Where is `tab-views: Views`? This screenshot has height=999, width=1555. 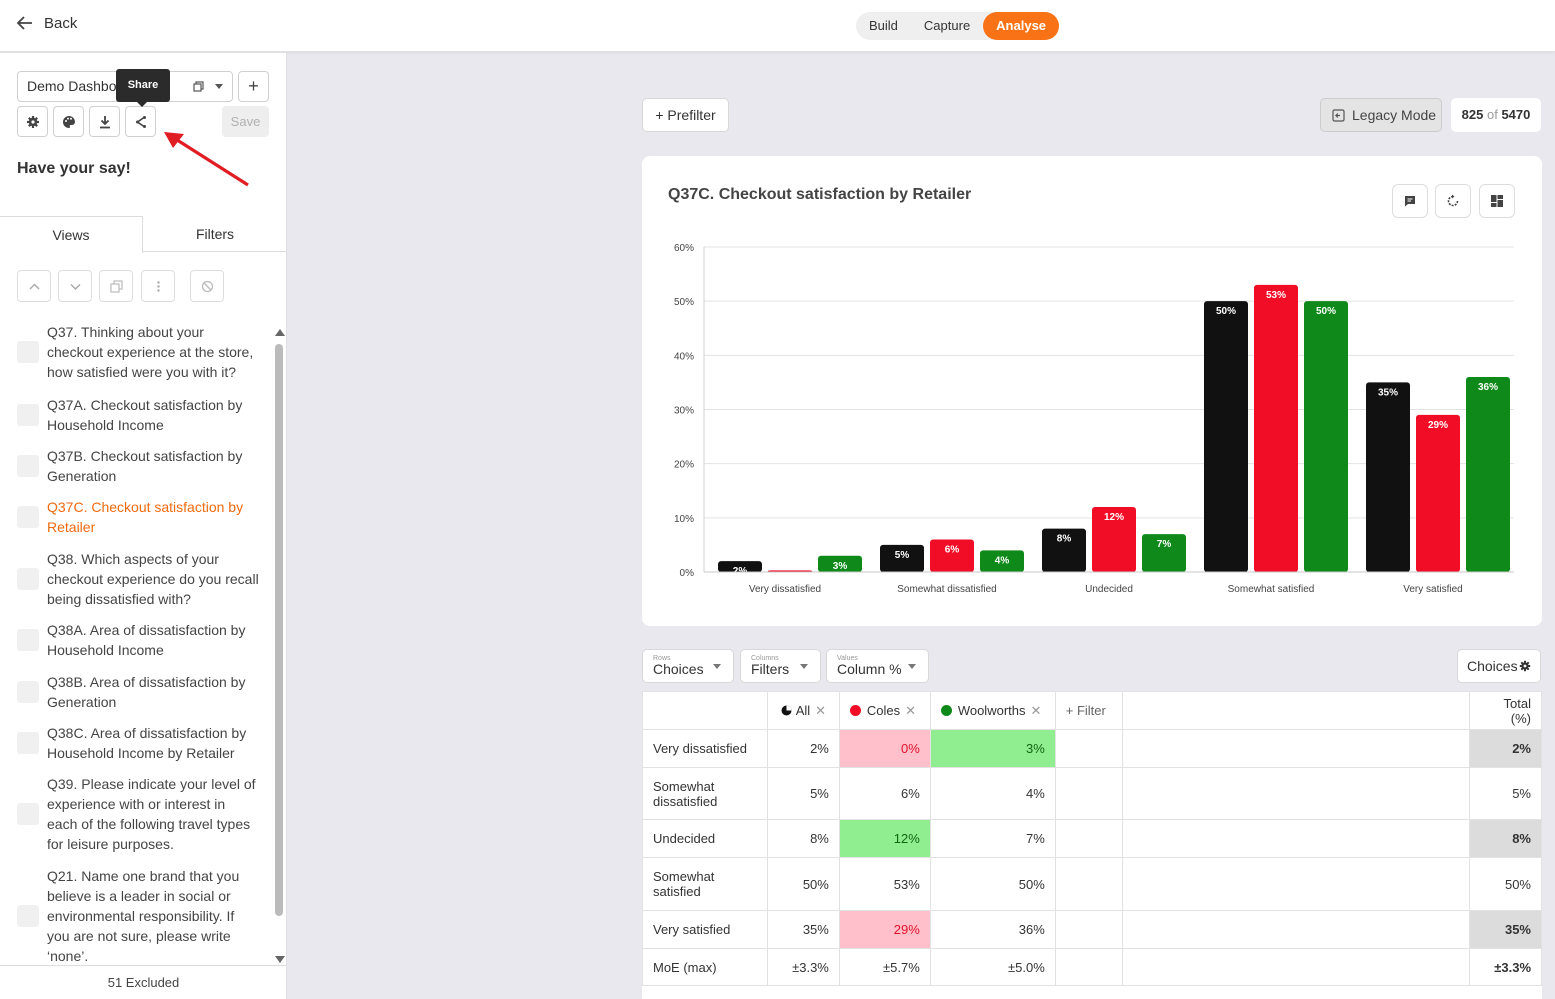 tab-views: Views is located at coordinates (71, 234).